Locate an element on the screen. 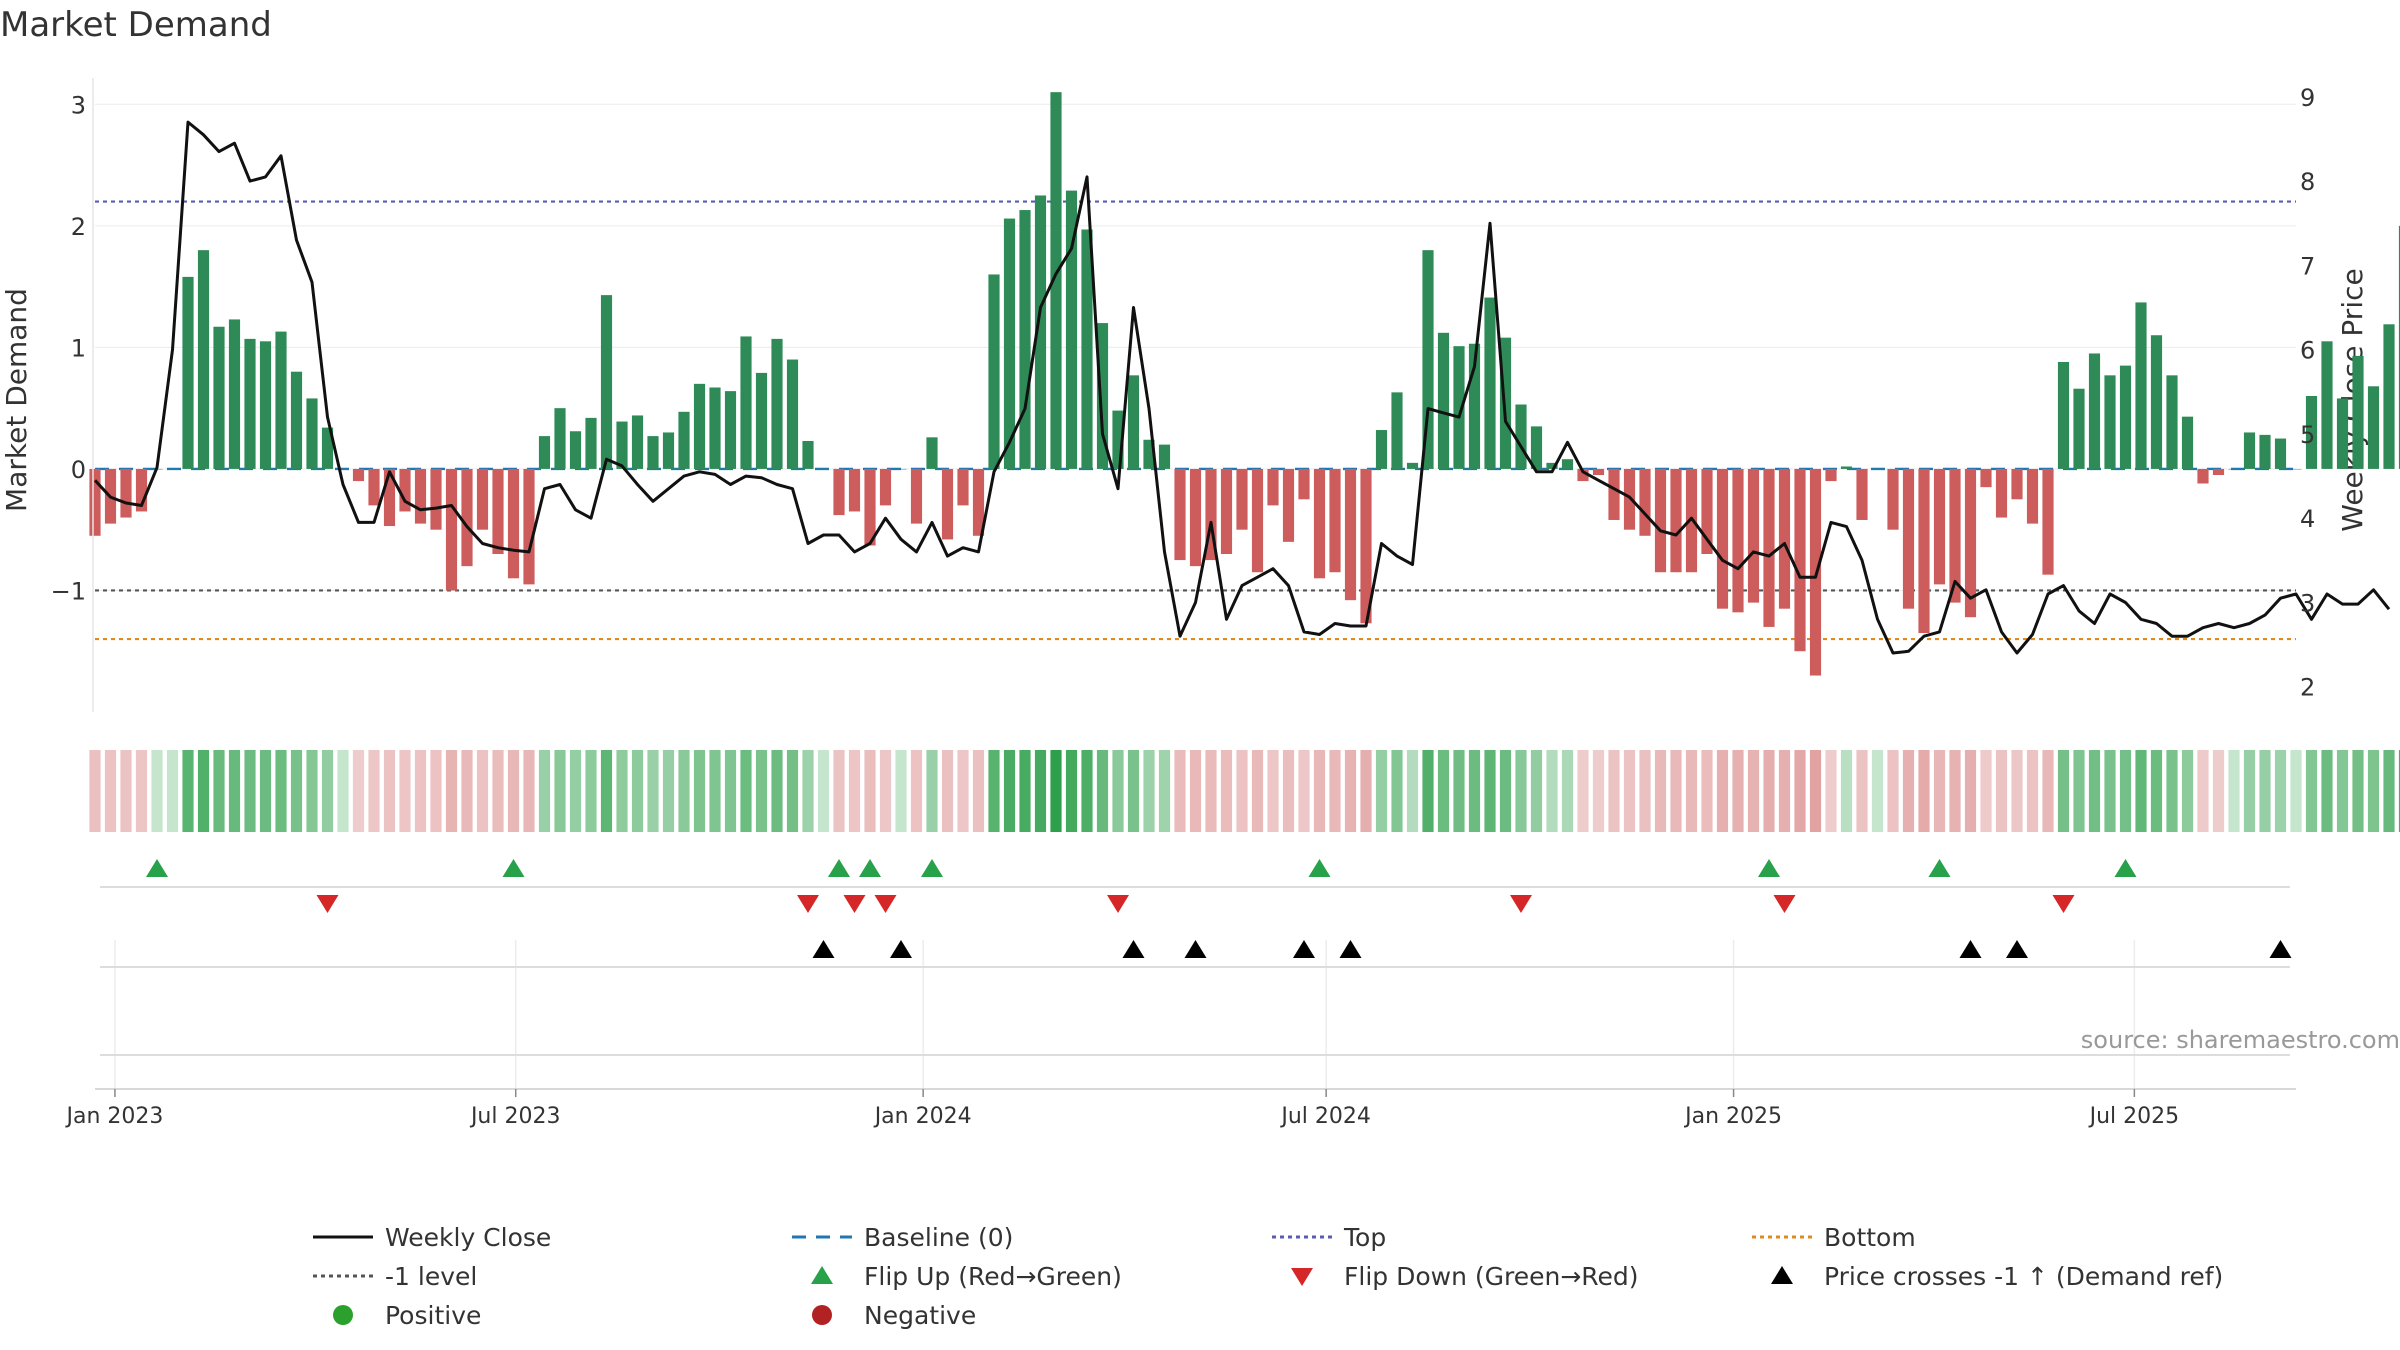 The width and height of the screenshot is (2400, 1350). x-tick-label: Jan 2024 is located at coordinates (922, 1116).